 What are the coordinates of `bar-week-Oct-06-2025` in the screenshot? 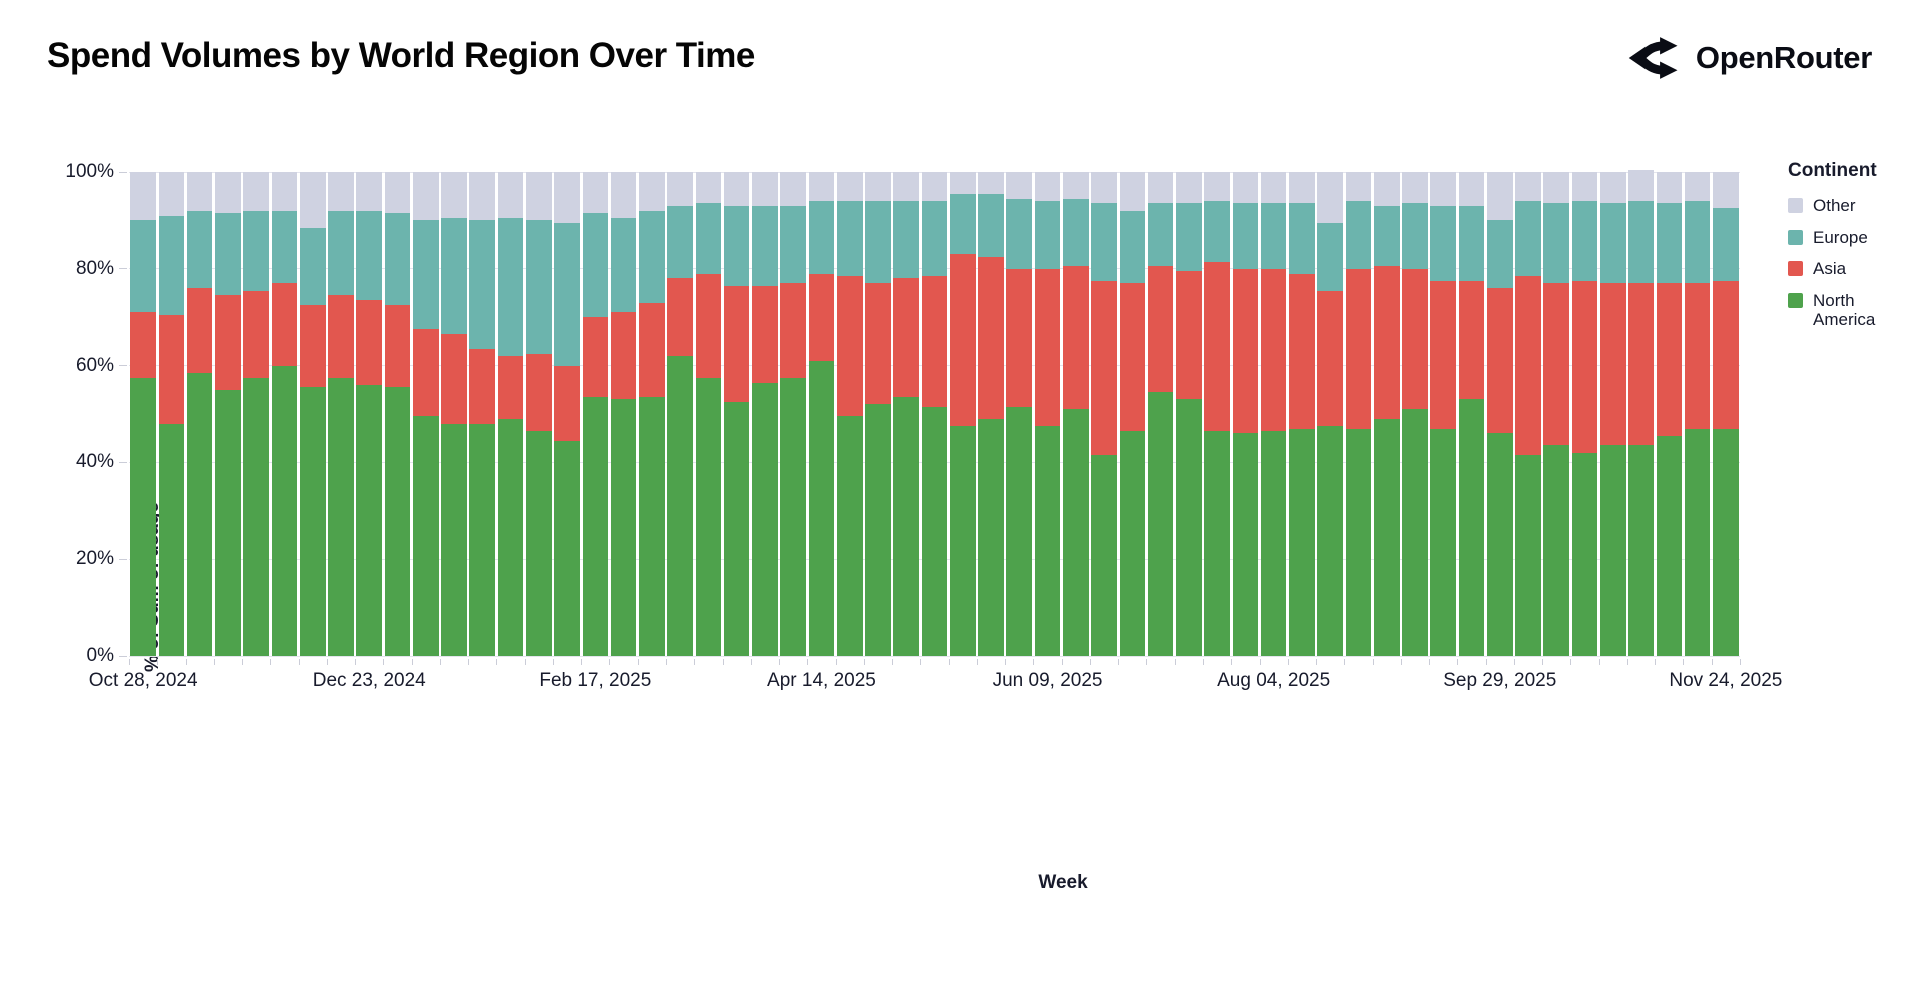 It's located at (1528, 414).